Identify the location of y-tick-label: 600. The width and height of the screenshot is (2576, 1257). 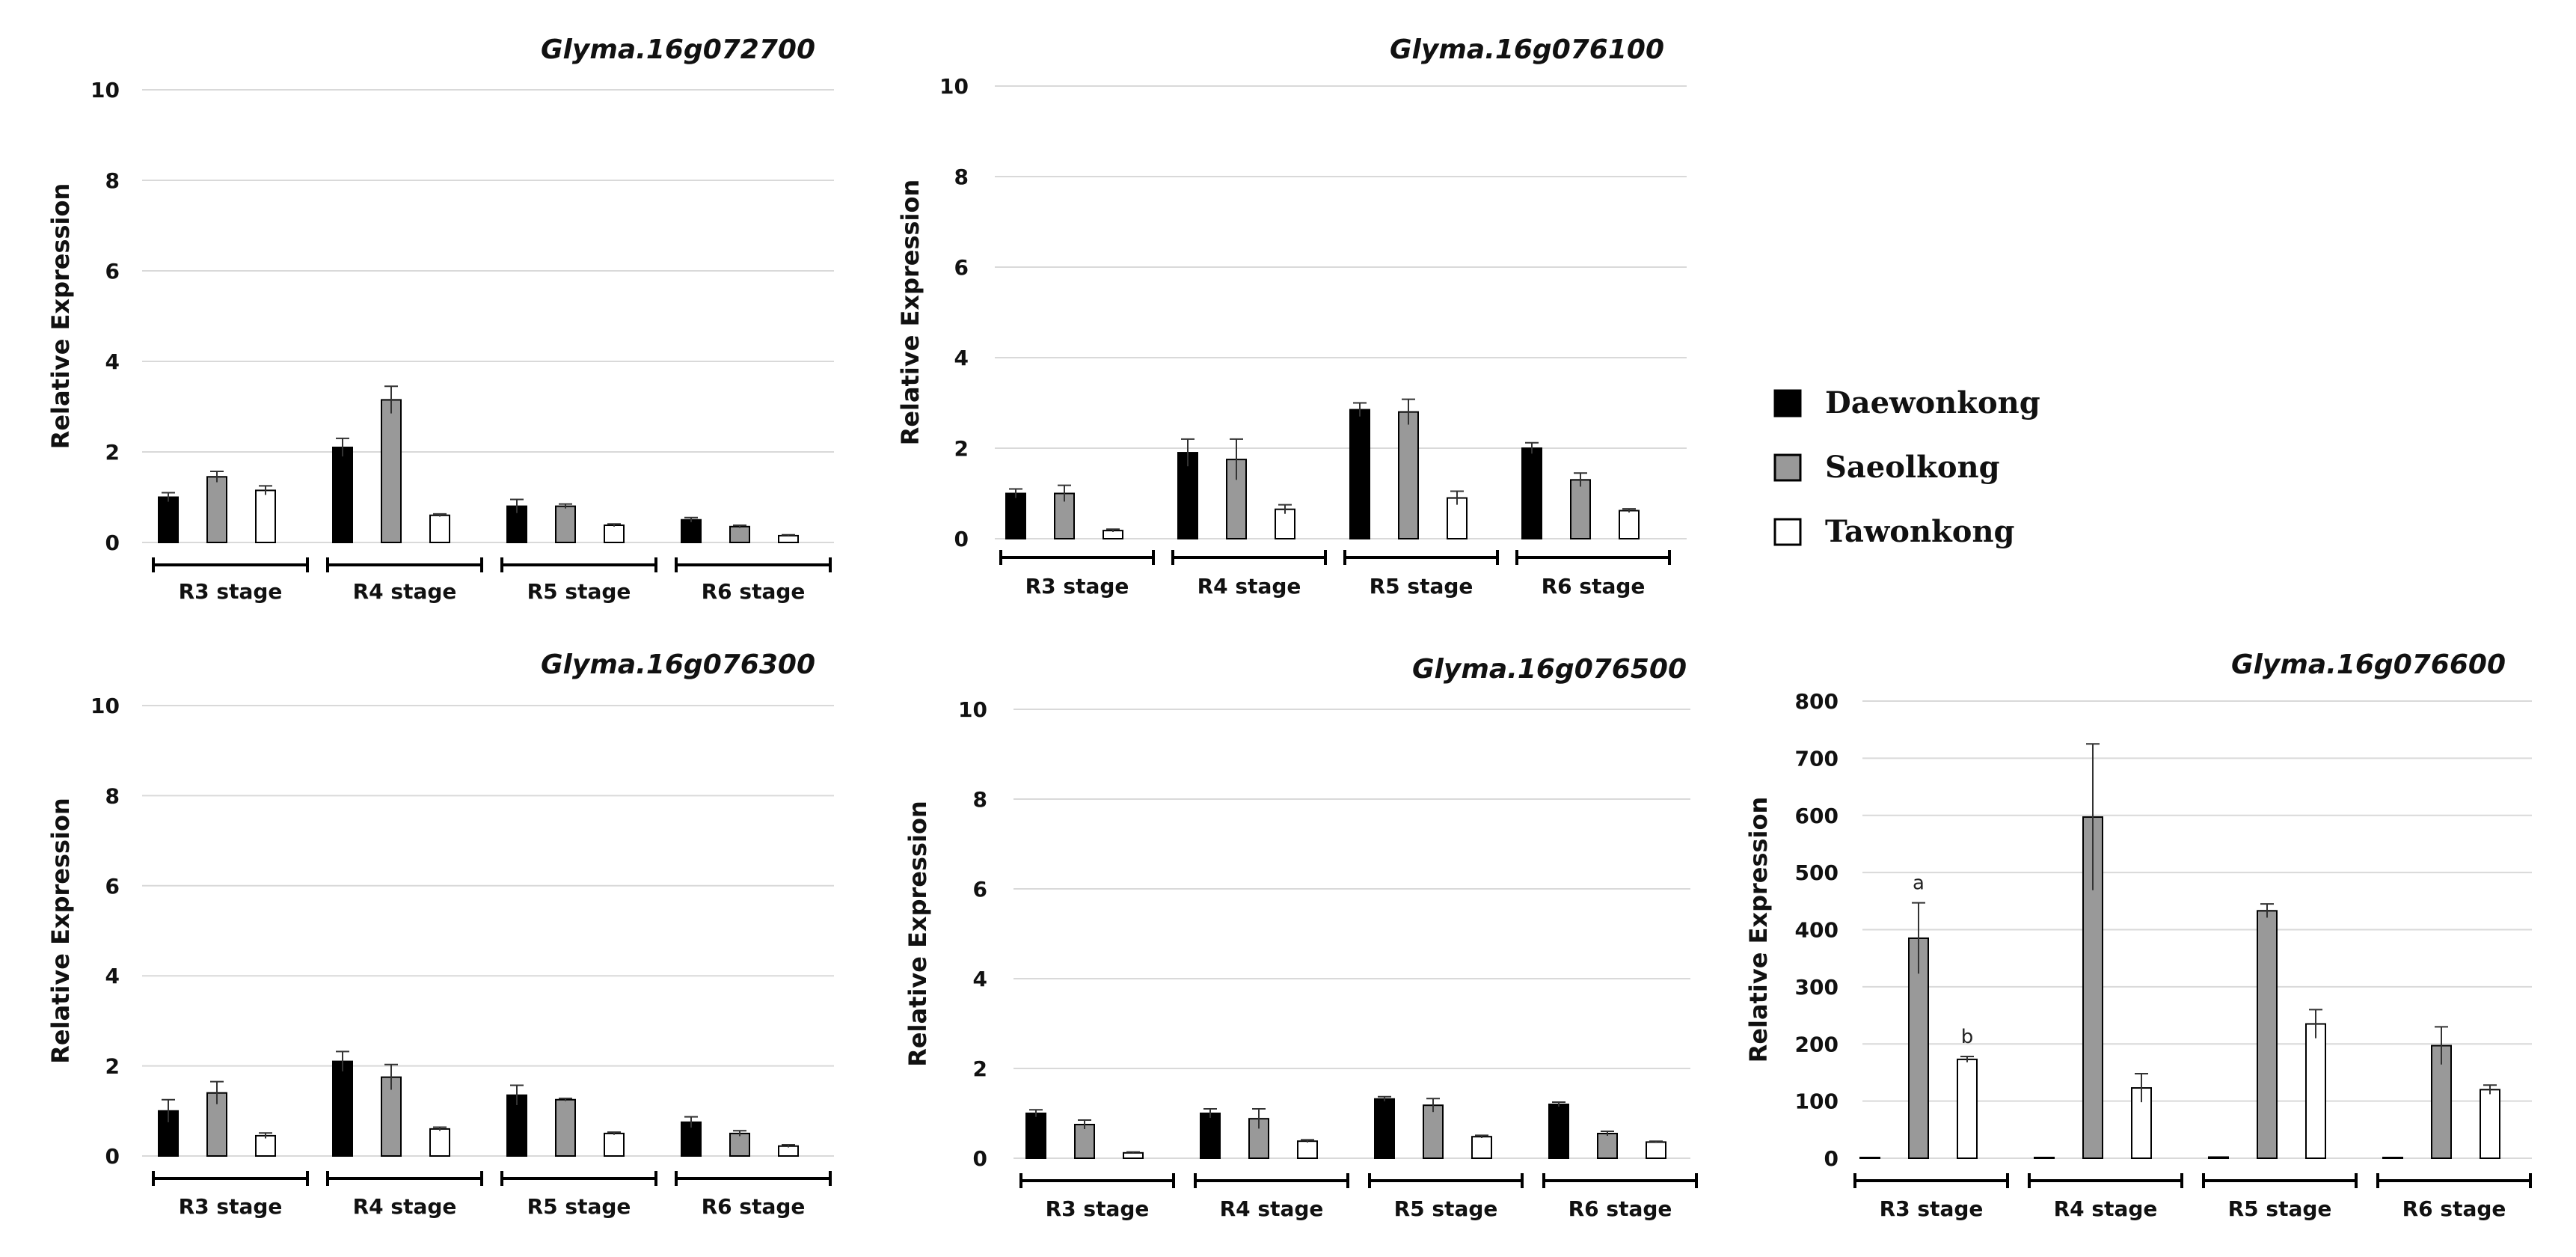
(1817, 816).